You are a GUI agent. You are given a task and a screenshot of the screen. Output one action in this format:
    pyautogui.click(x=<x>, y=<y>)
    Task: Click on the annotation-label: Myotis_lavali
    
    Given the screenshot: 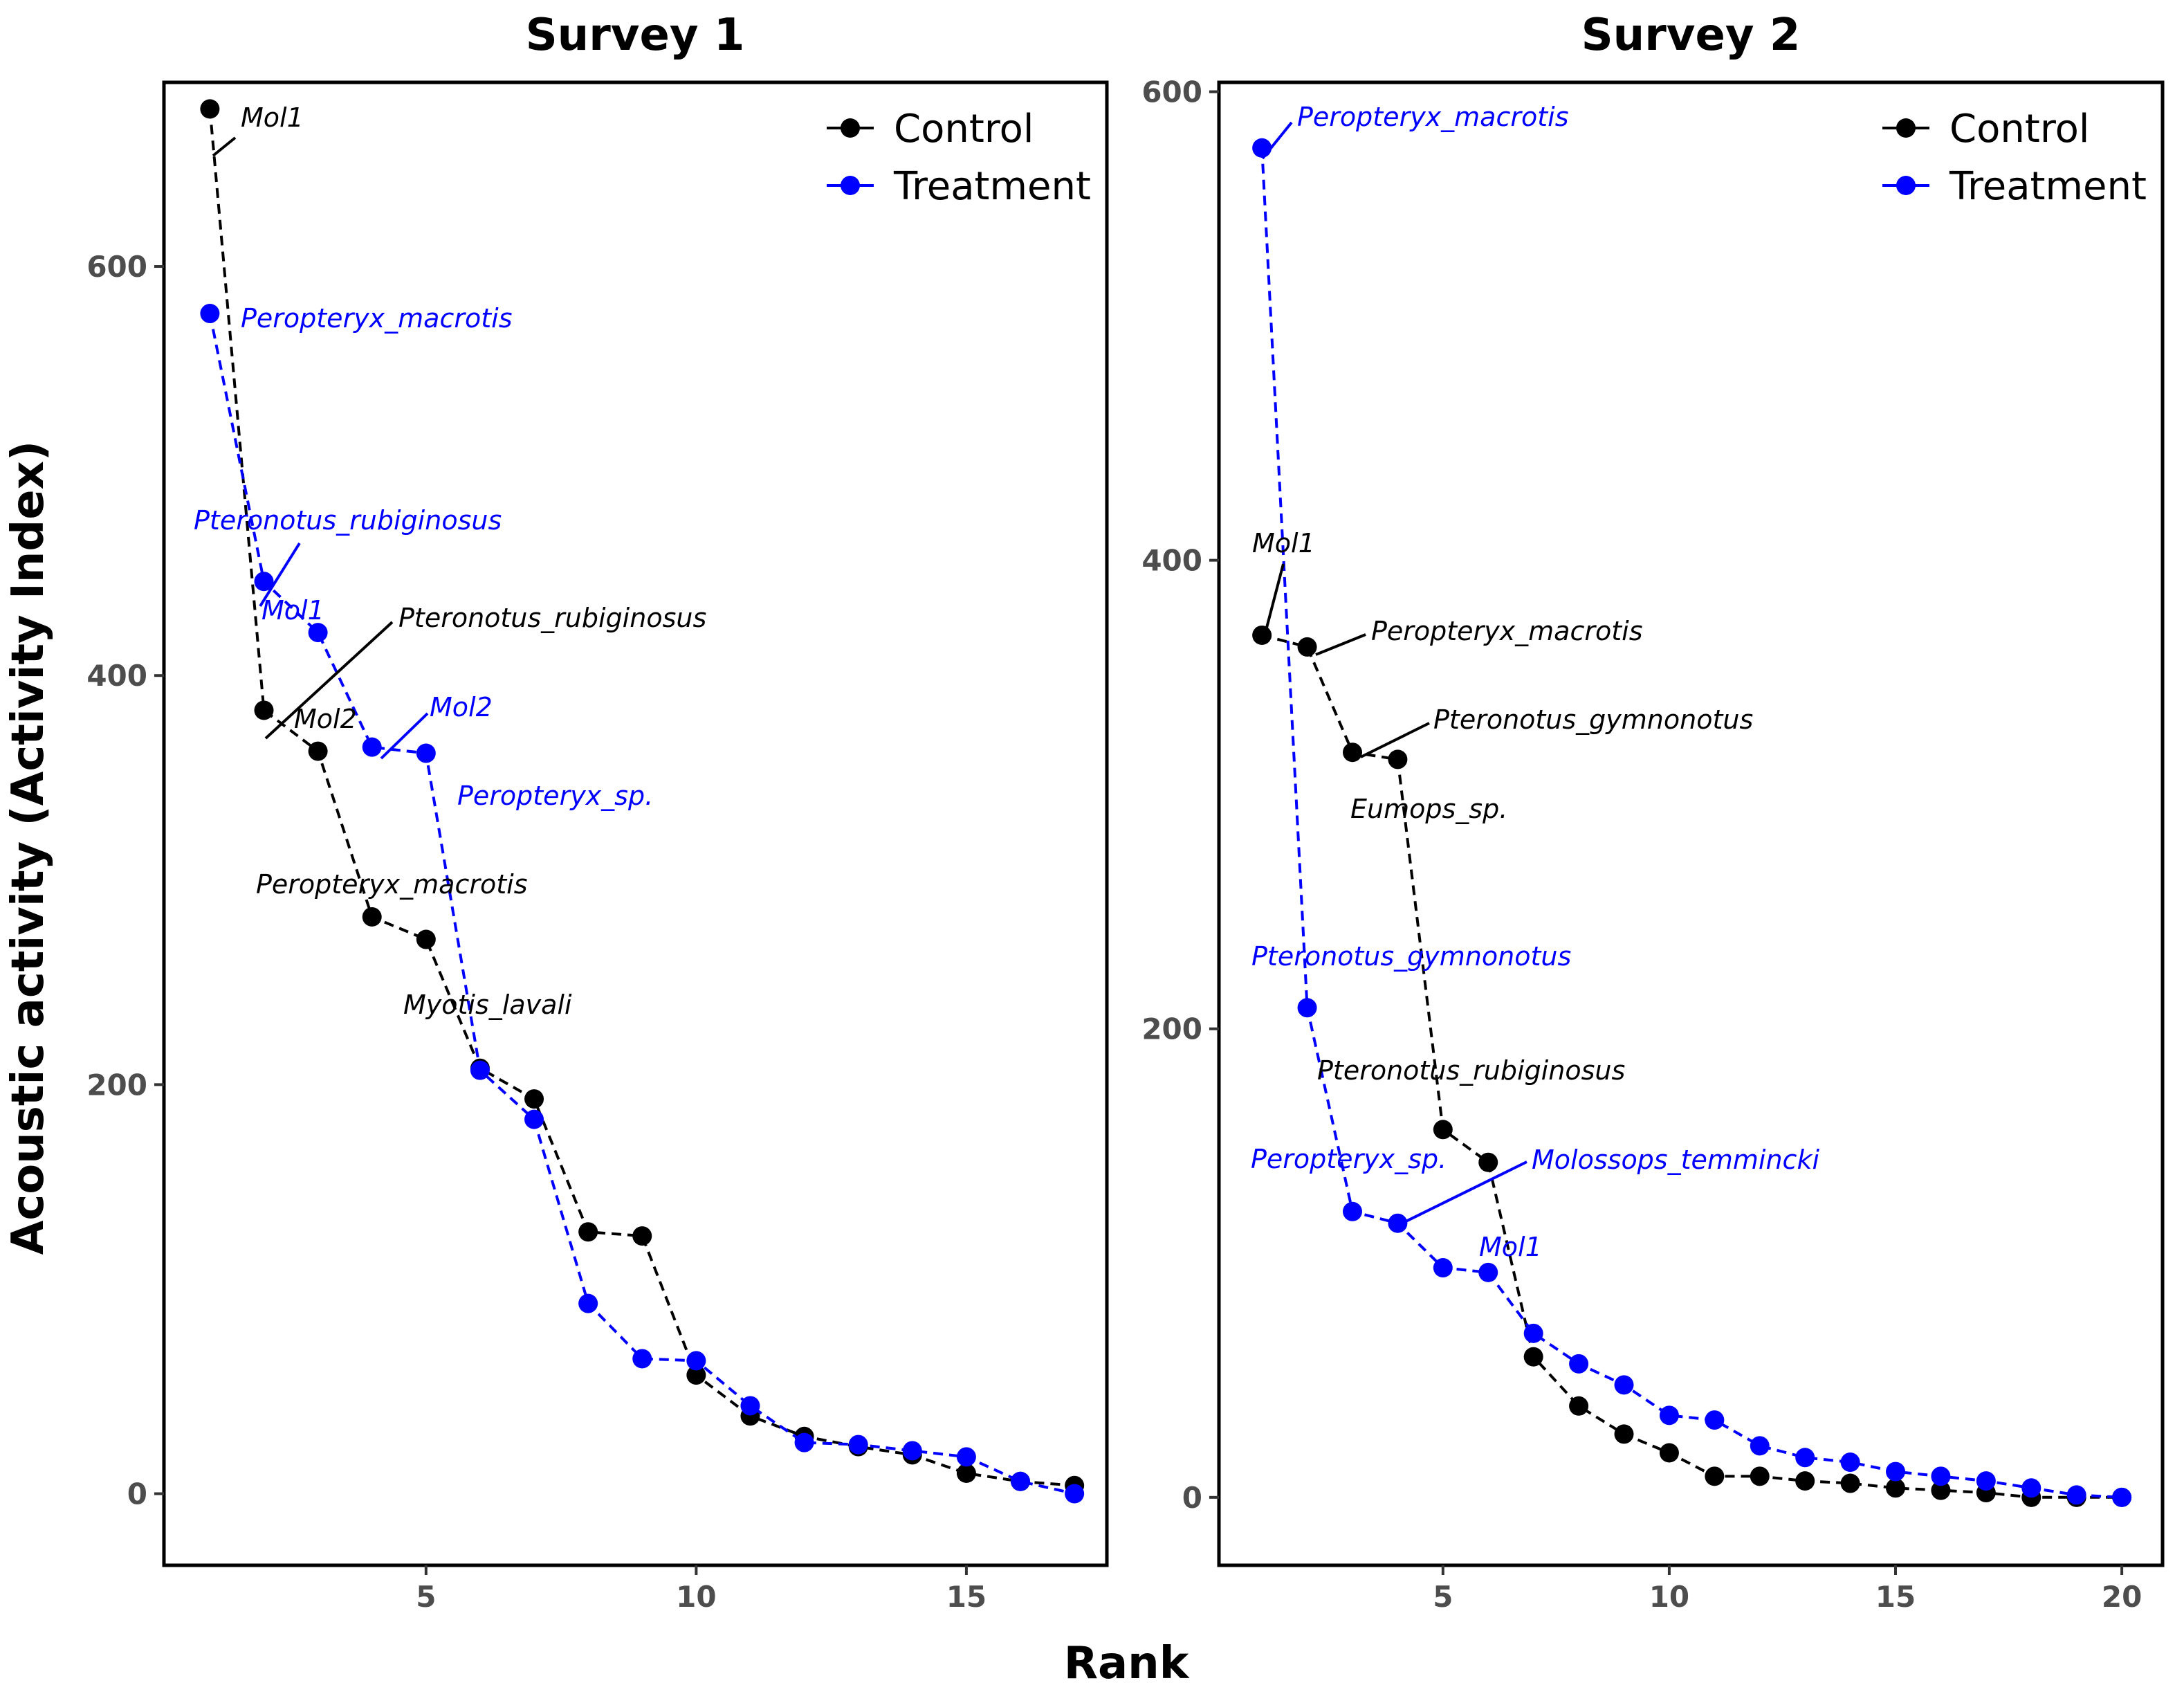 What is the action you would take?
    pyautogui.click(x=487, y=1005)
    